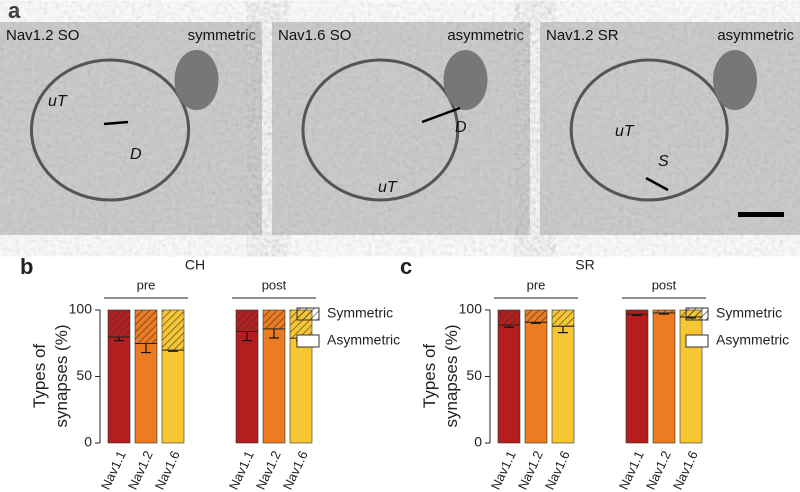  Describe the element at coordinates (584, 265) in the screenshot. I see `chart-title: SR` at that location.